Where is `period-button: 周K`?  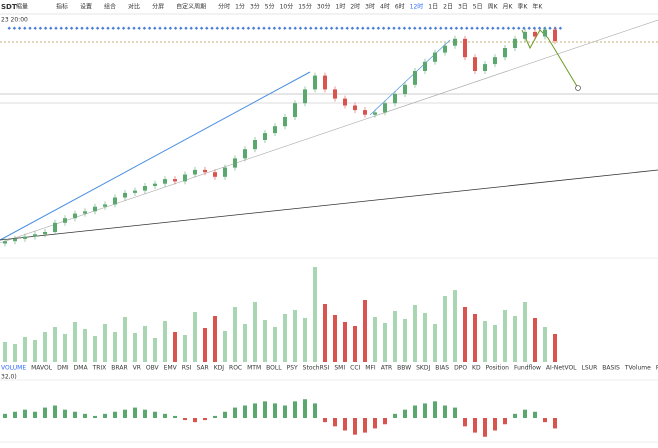 period-button: 周K is located at coordinates (493, 7).